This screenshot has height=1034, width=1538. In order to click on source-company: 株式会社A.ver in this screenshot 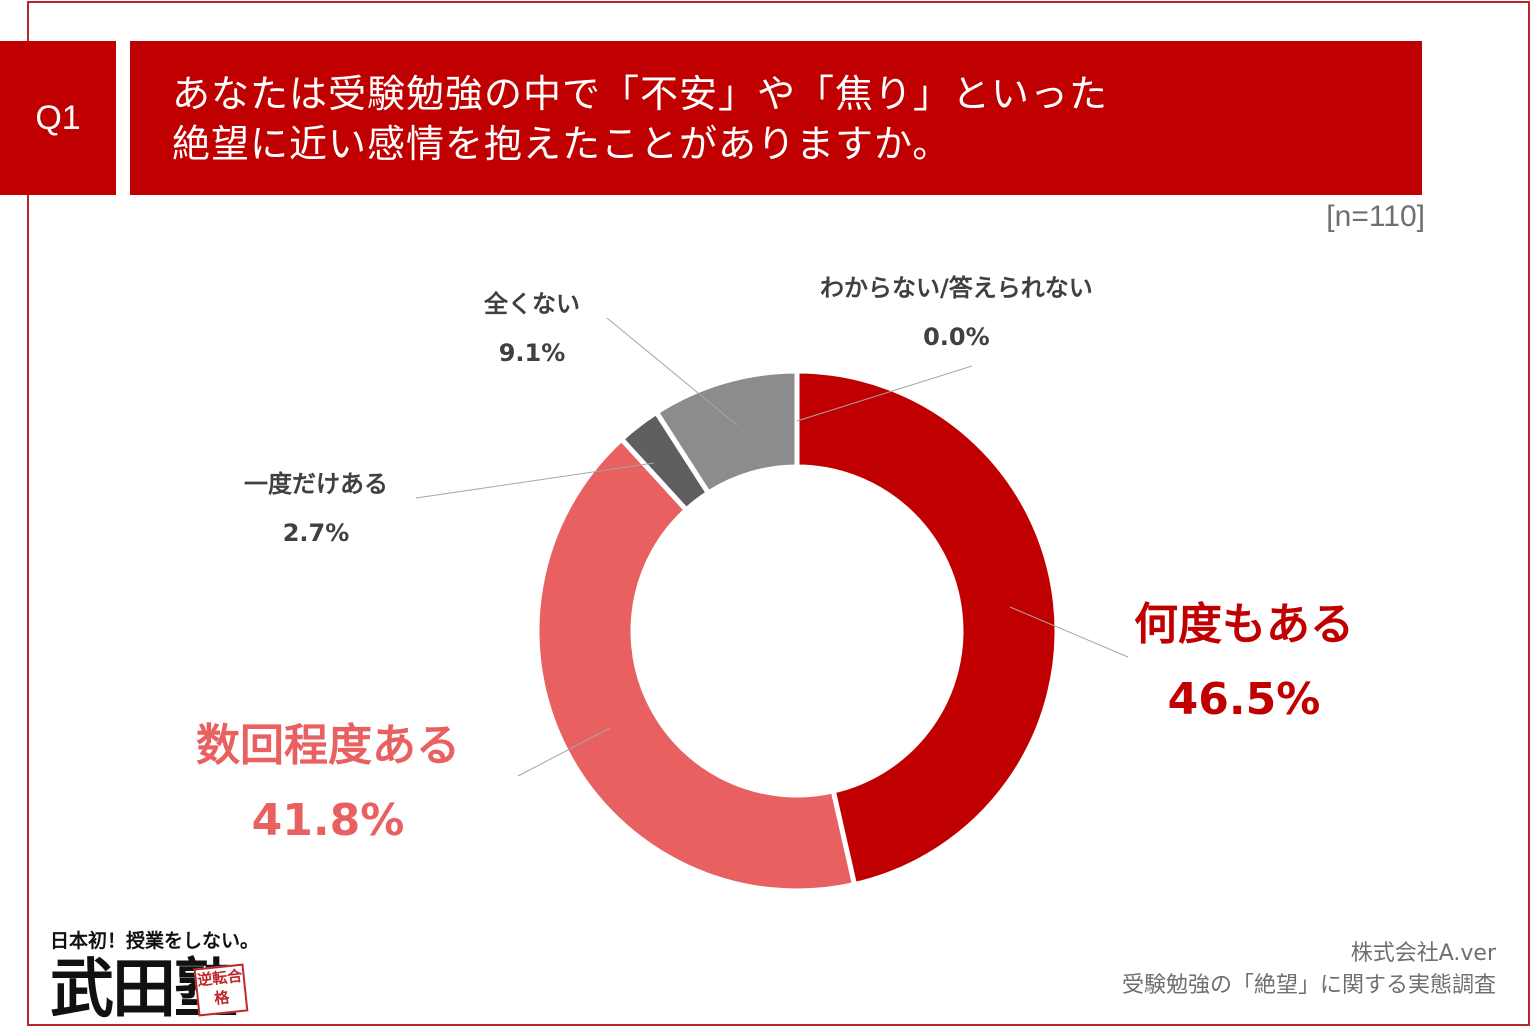, I will do `click(1423, 953)`.